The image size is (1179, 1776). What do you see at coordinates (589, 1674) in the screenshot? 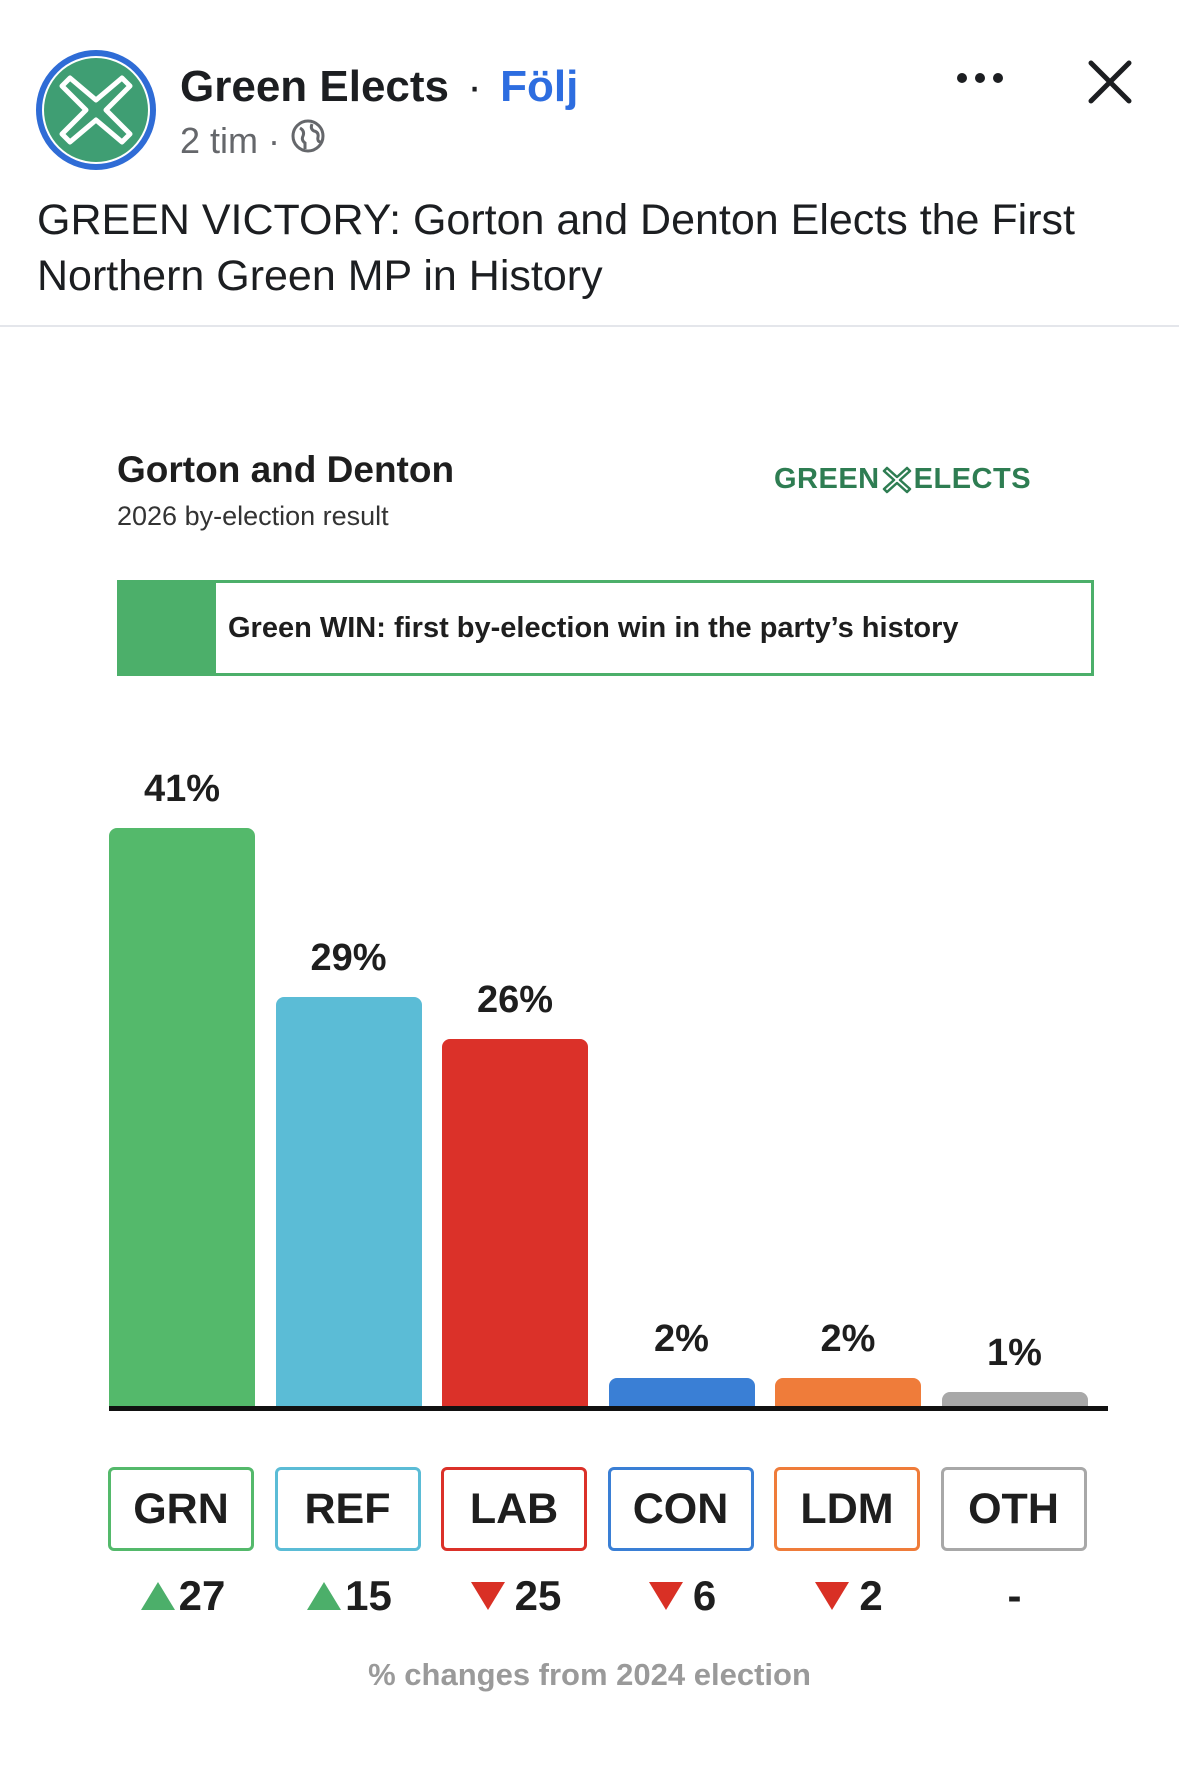
I see `chart-footnote: % changes from 2024 election` at bounding box center [589, 1674].